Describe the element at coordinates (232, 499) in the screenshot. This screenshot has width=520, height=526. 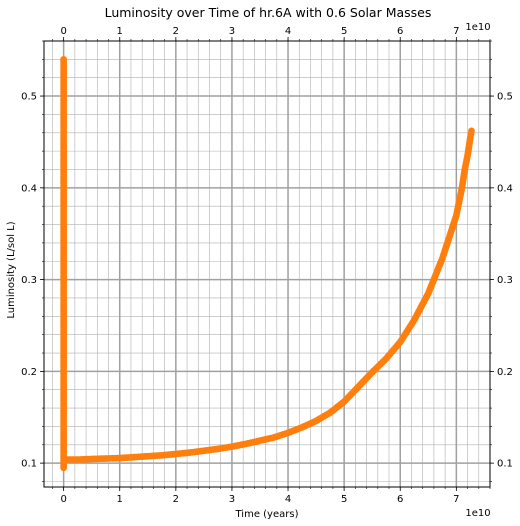
I see `x-tick-label-bottom: 3` at that location.